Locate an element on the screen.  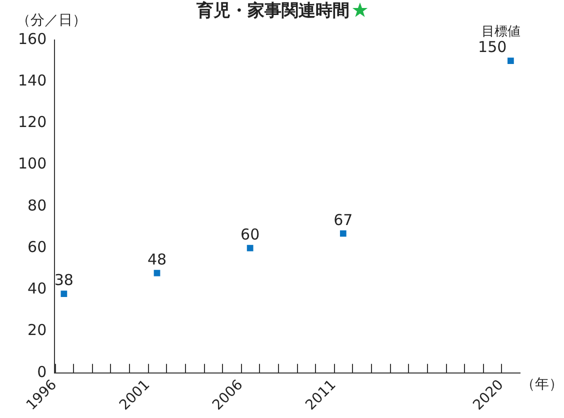
y-axis-title: （分／日） is located at coordinates (51, 20).